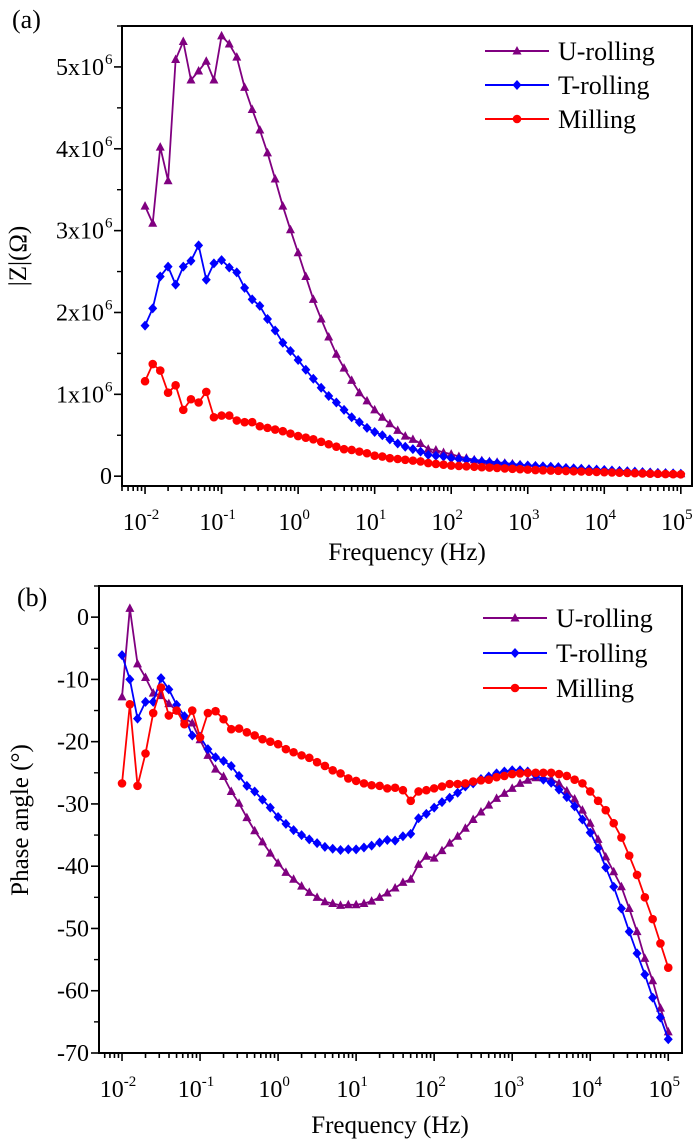  What do you see at coordinates (80, 232) in the screenshot?
I see `y-tick-label: 3x10` at bounding box center [80, 232].